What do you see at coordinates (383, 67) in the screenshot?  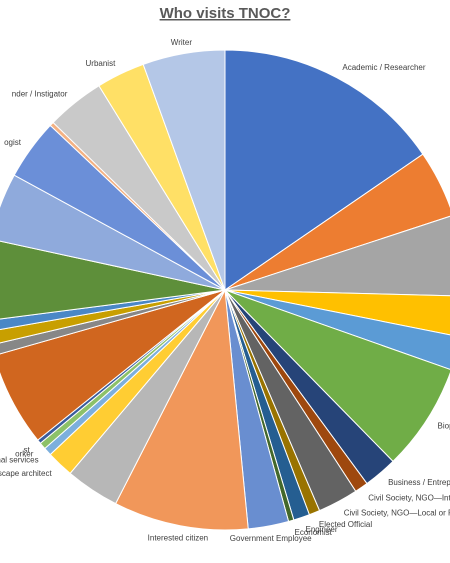 I see `slice-label: Academic / Researcher` at bounding box center [383, 67].